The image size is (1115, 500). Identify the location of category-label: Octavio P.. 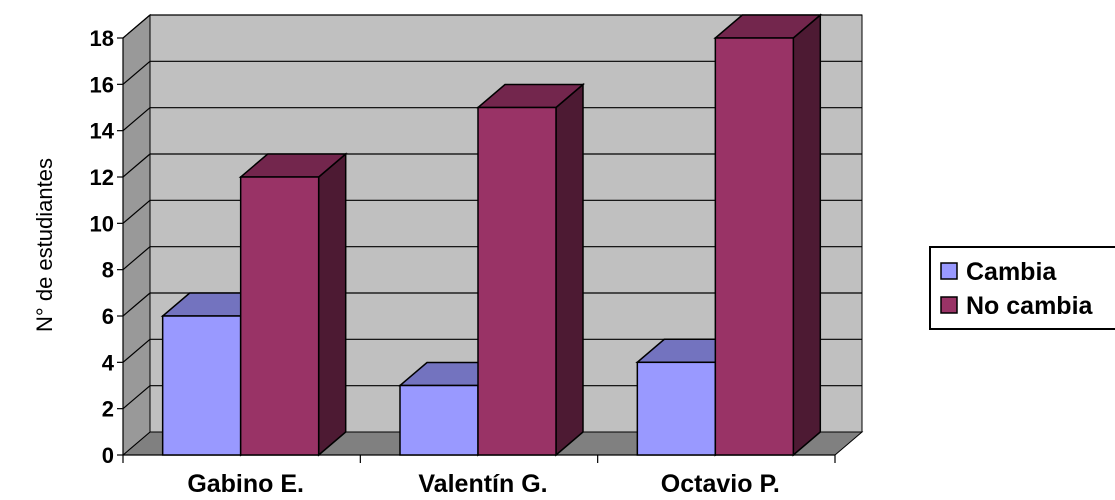
(720, 484).